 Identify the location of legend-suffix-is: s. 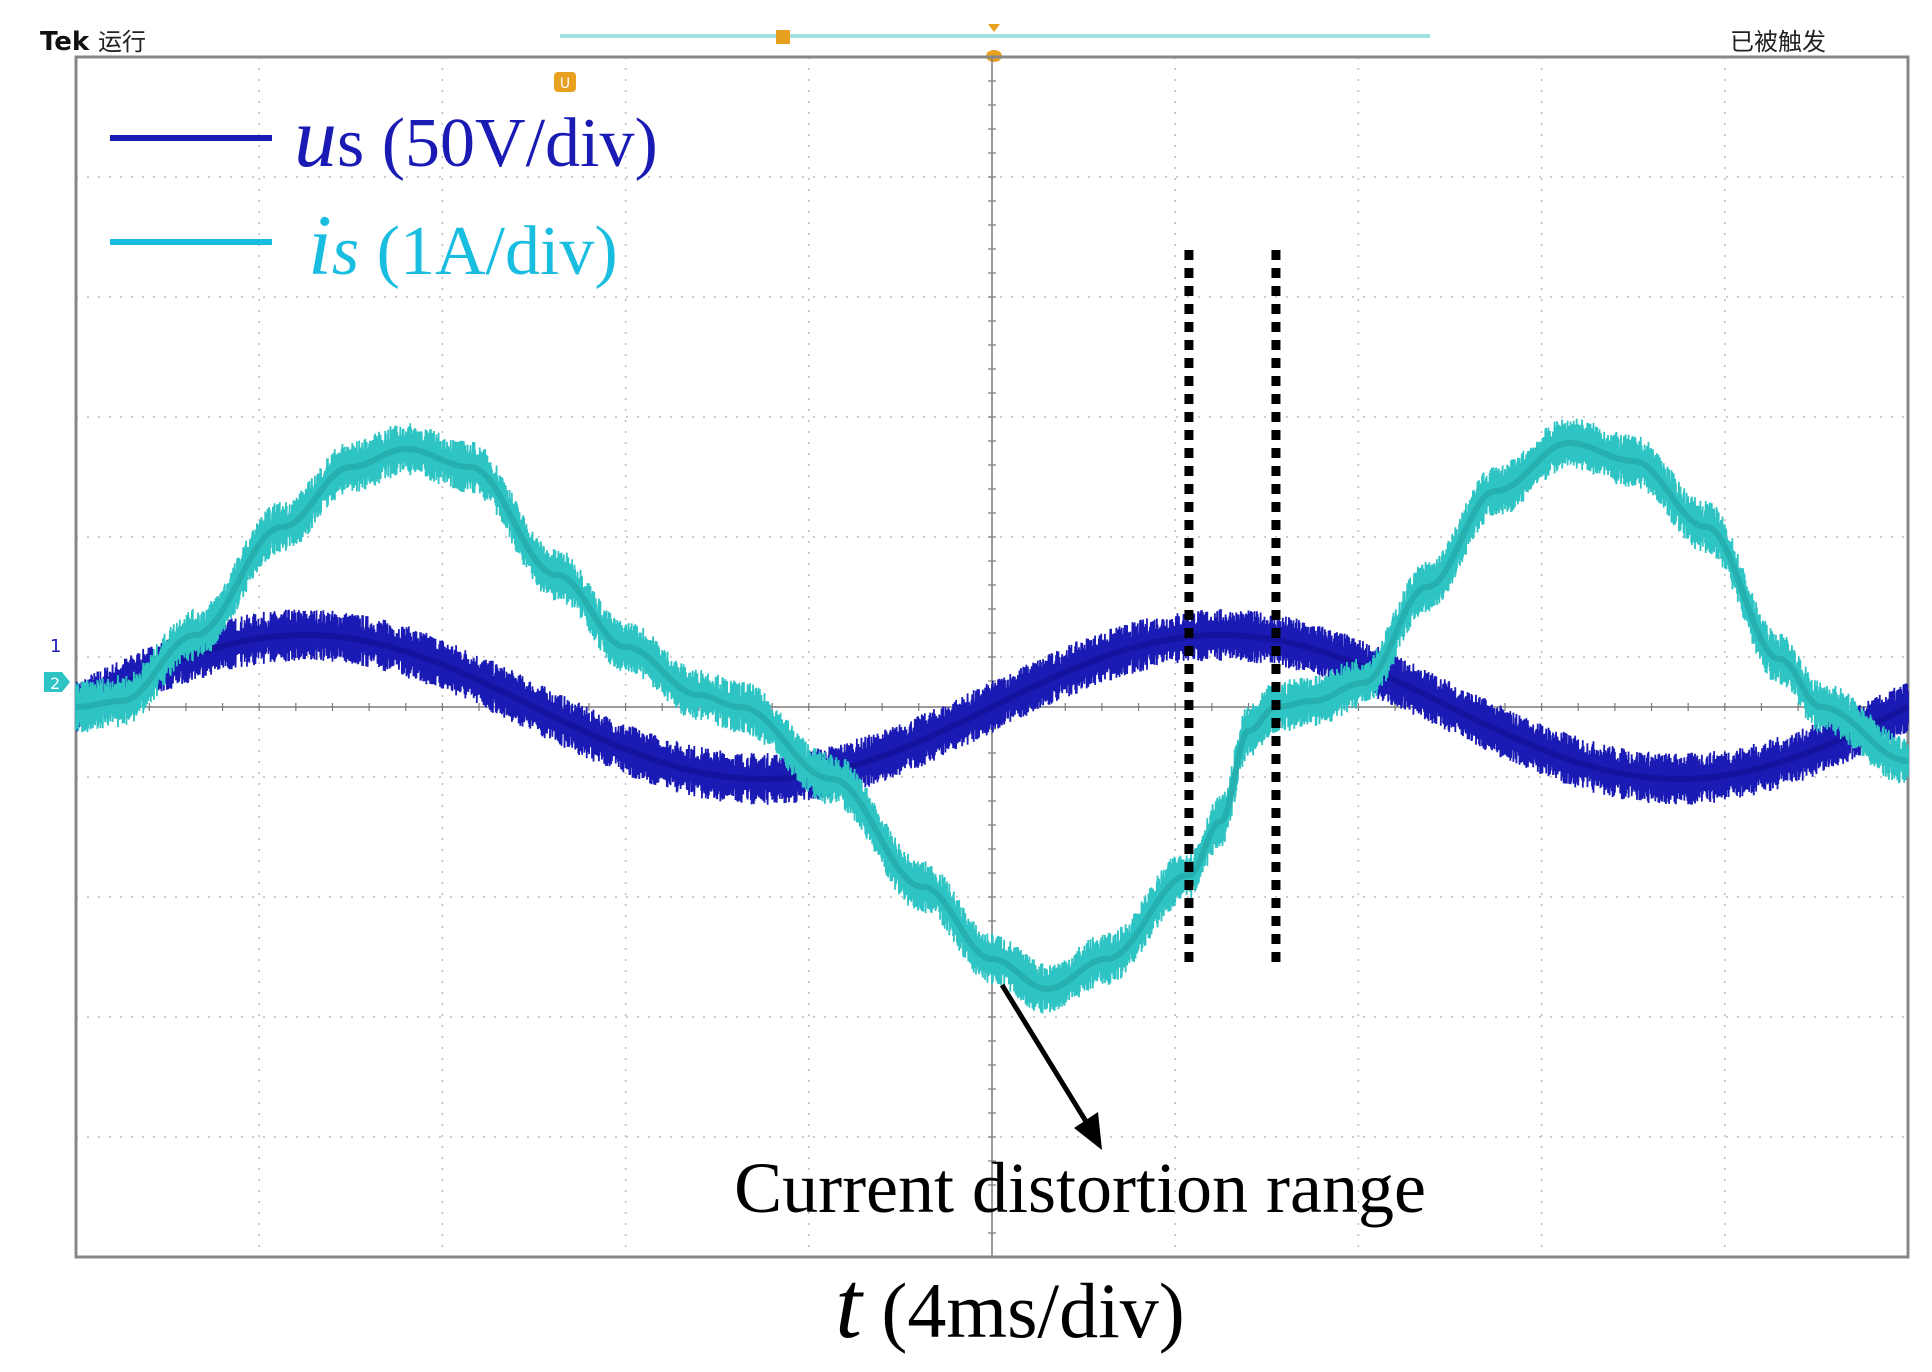
(345, 251).